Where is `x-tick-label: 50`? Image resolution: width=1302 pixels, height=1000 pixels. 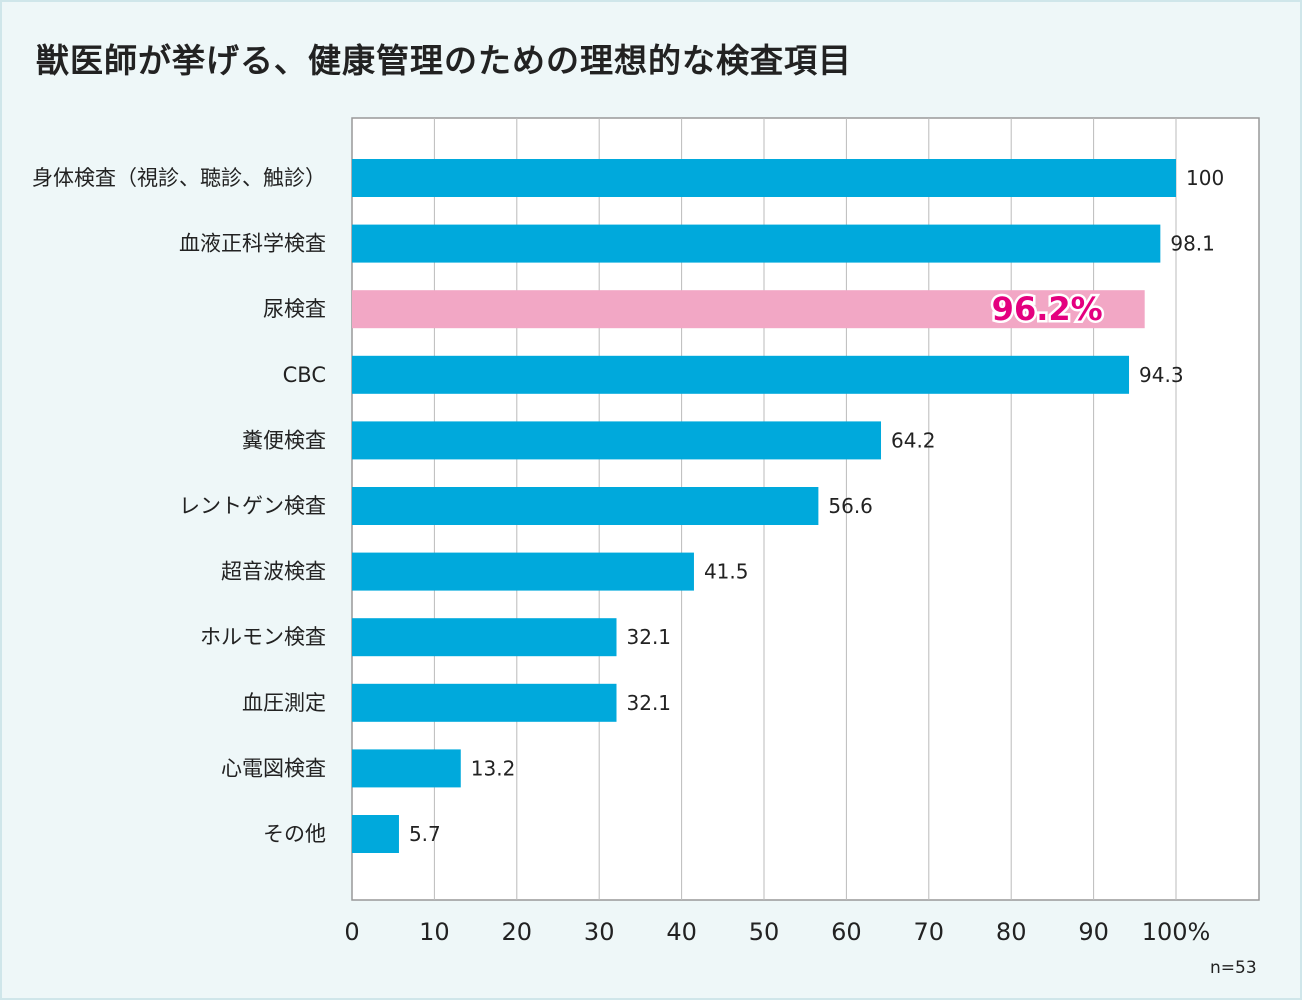
x-tick-label: 50 is located at coordinates (764, 932).